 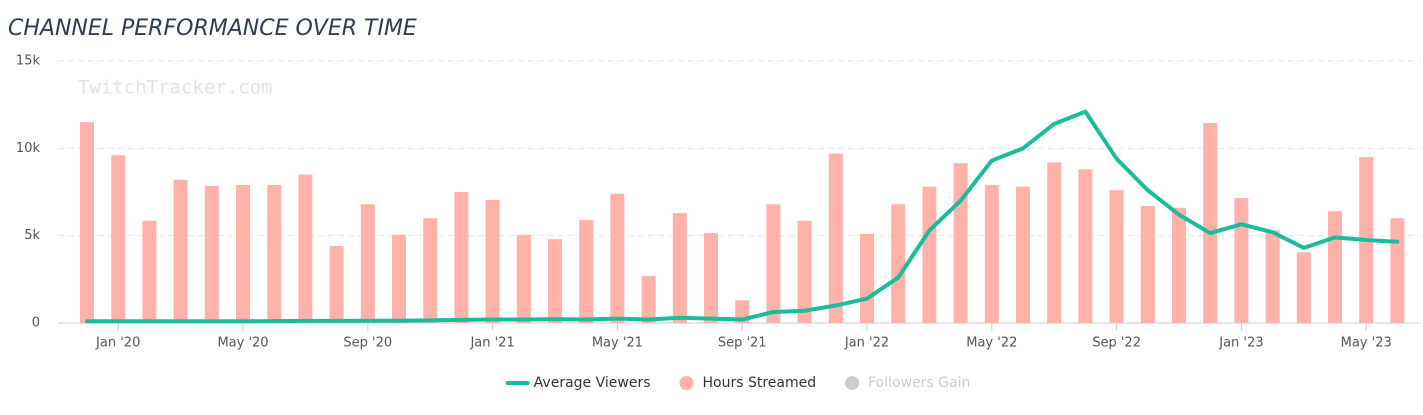 What do you see at coordinates (28, 148) in the screenshot?
I see `y-tick-label: 10k` at bounding box center [28, 148].